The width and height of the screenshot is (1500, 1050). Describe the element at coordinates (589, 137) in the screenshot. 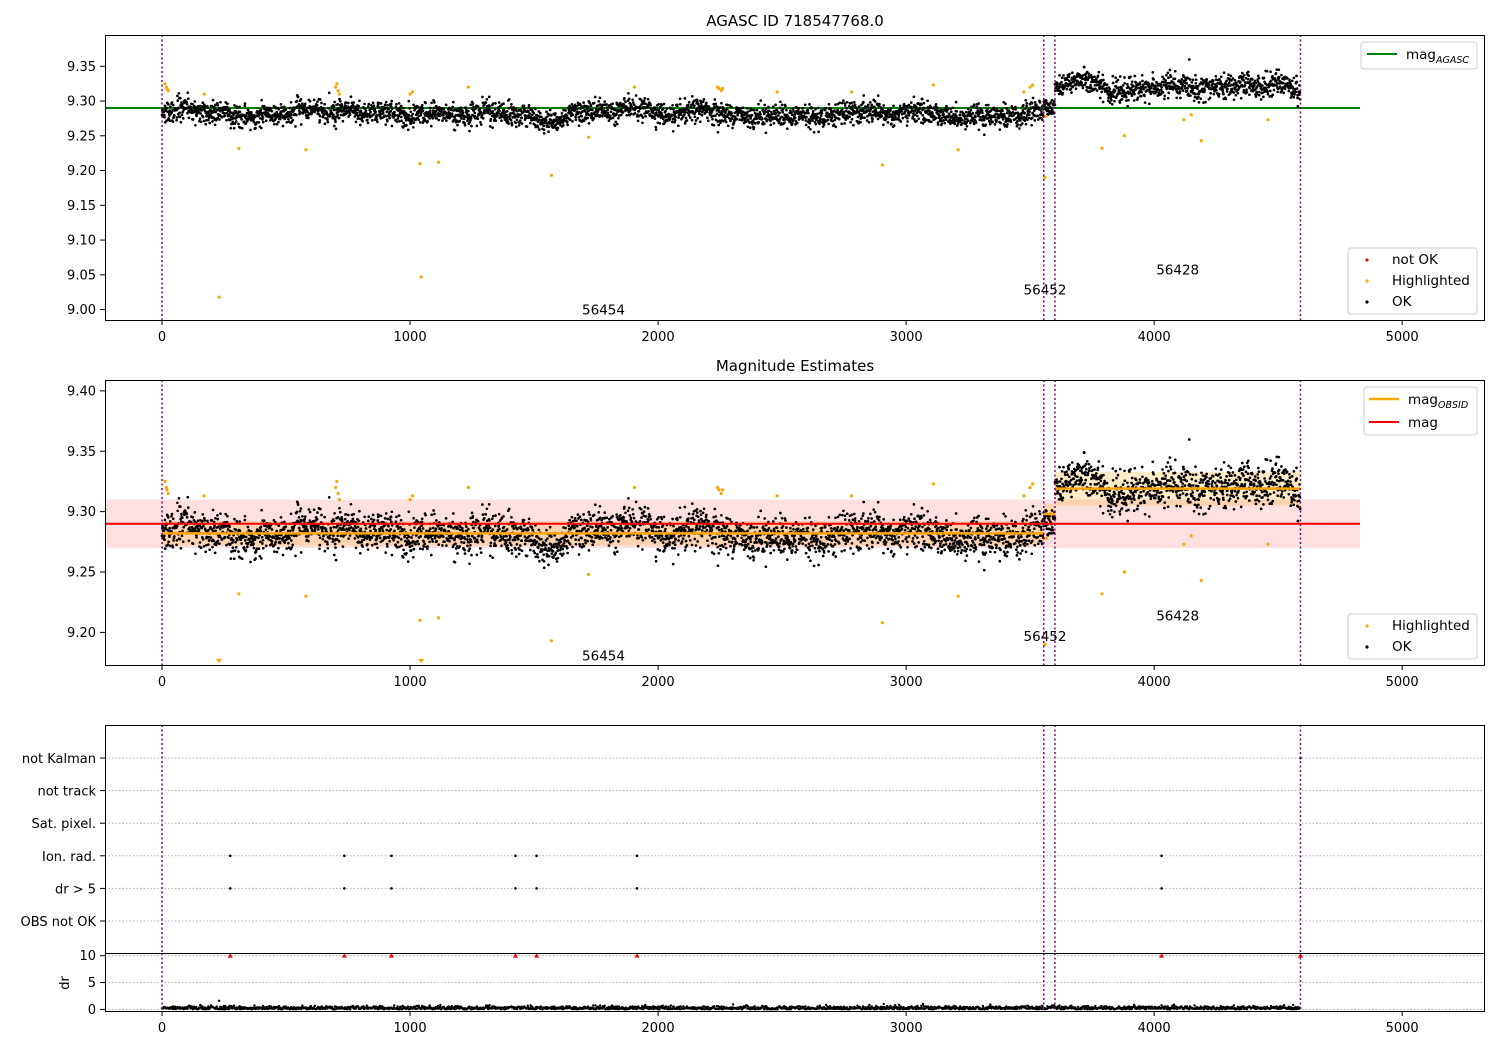

I see `highlighted-point` at that location.